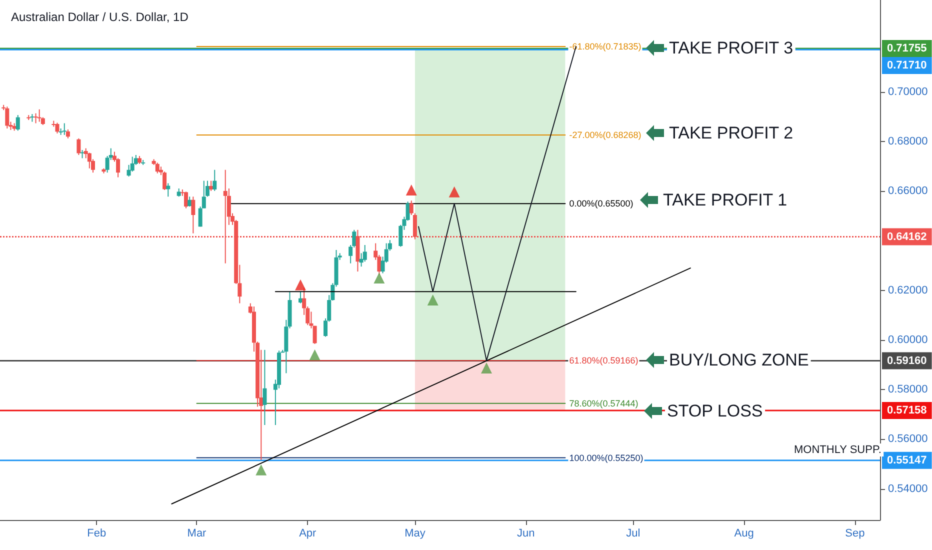  I want to click on y-tick-label: 0.58000, so click(908, 390).